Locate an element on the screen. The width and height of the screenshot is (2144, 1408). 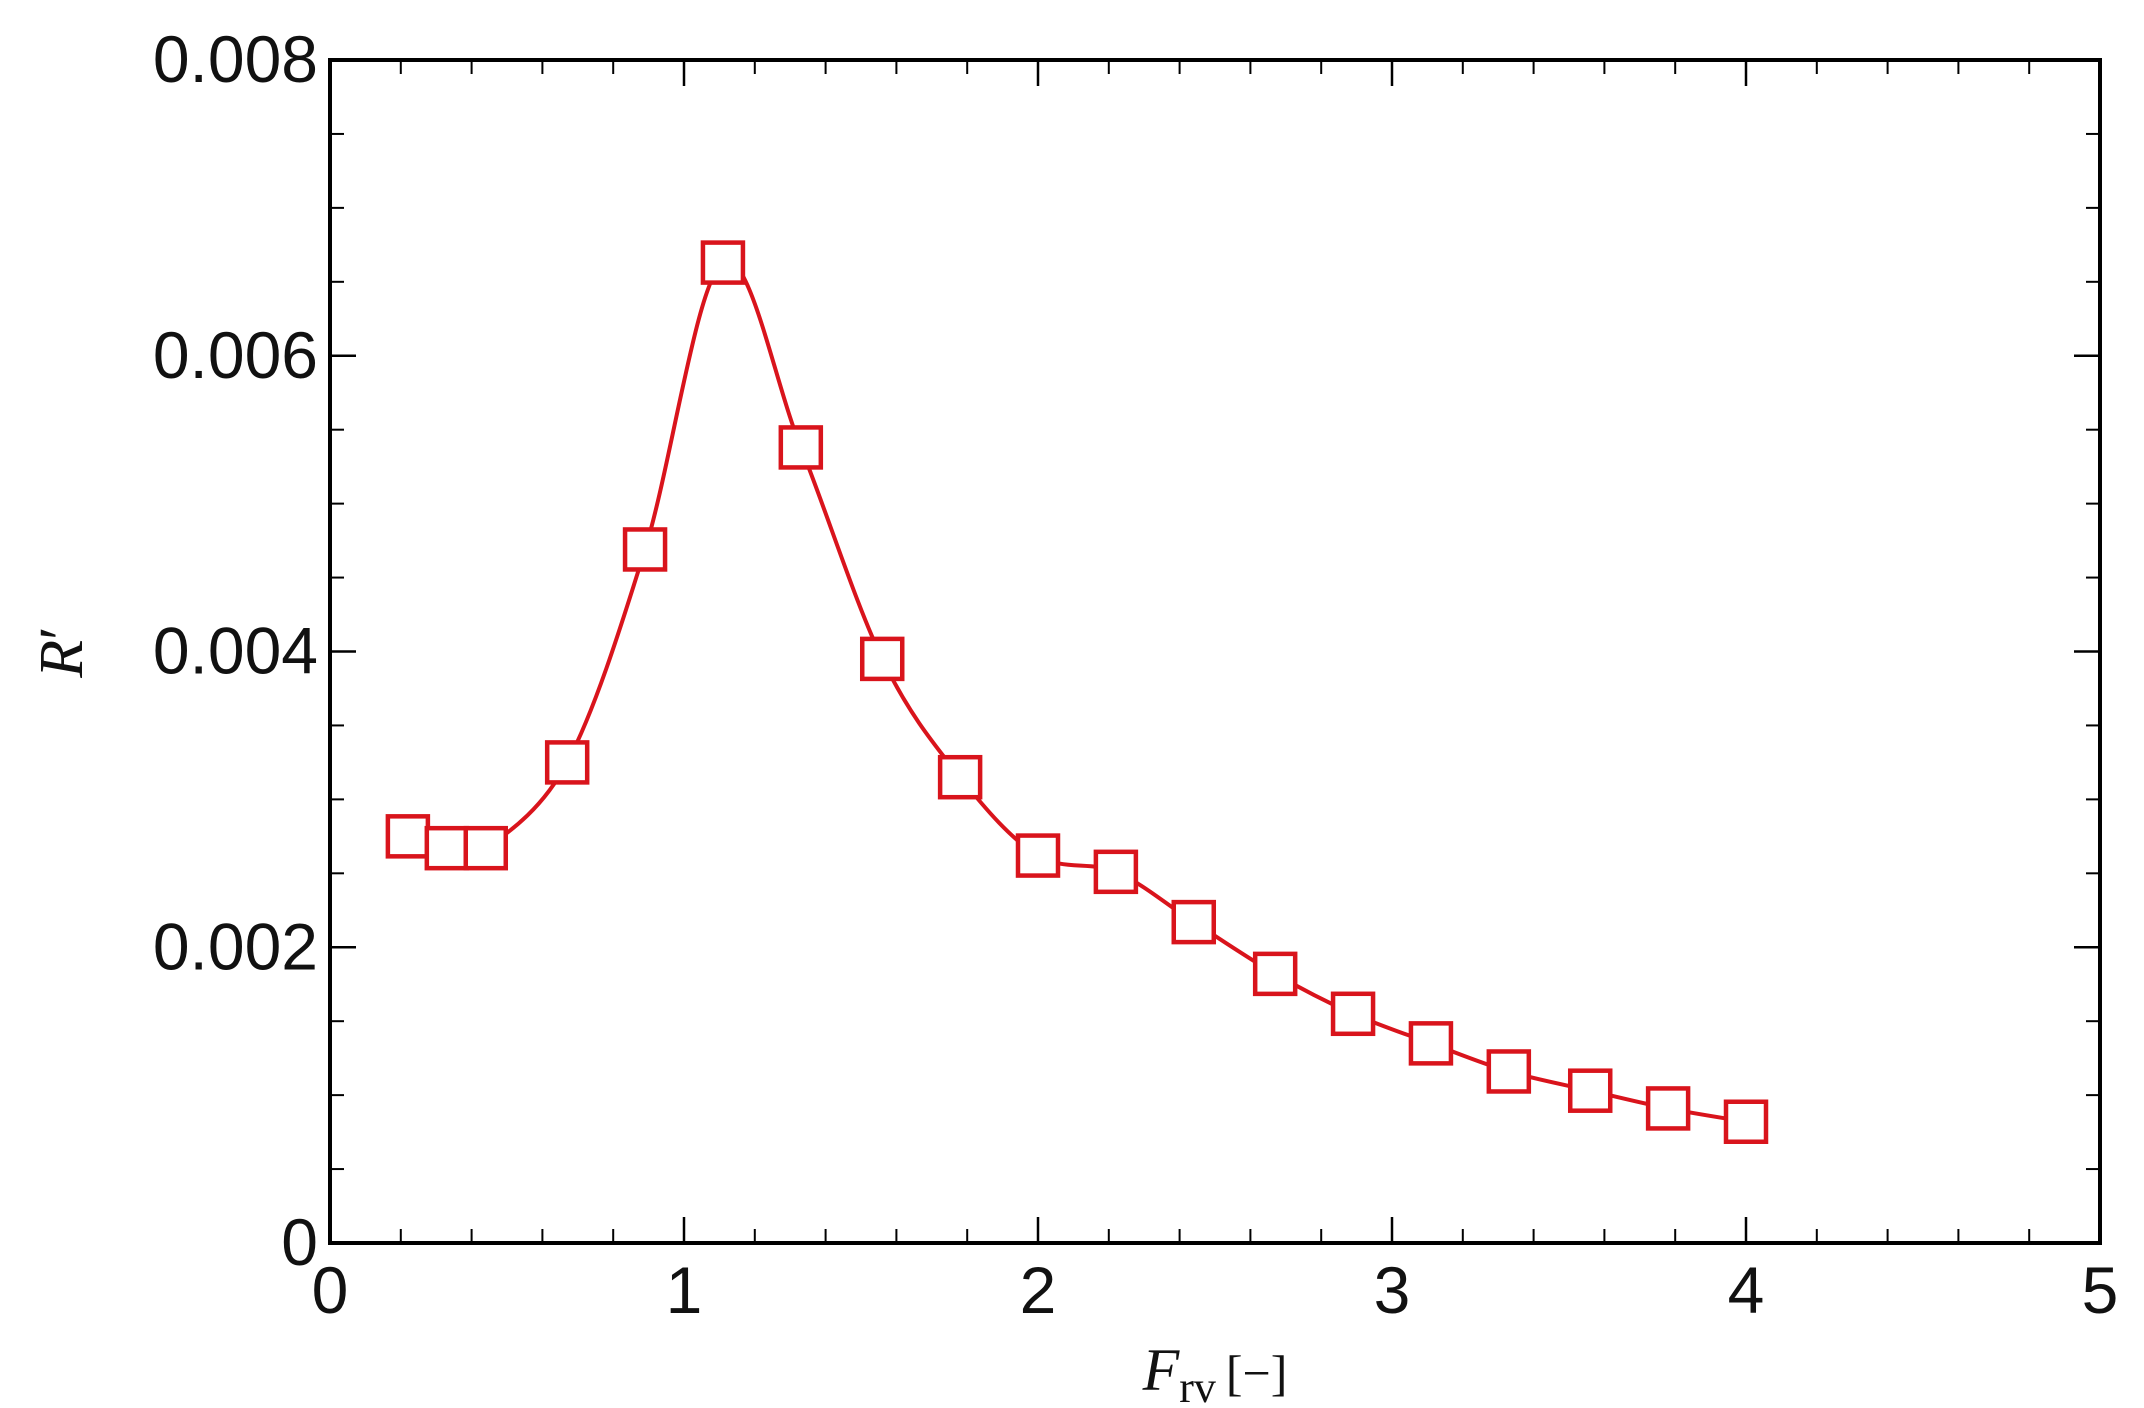
y-tick-label: 0.008 is located at coordinates (235, 59).